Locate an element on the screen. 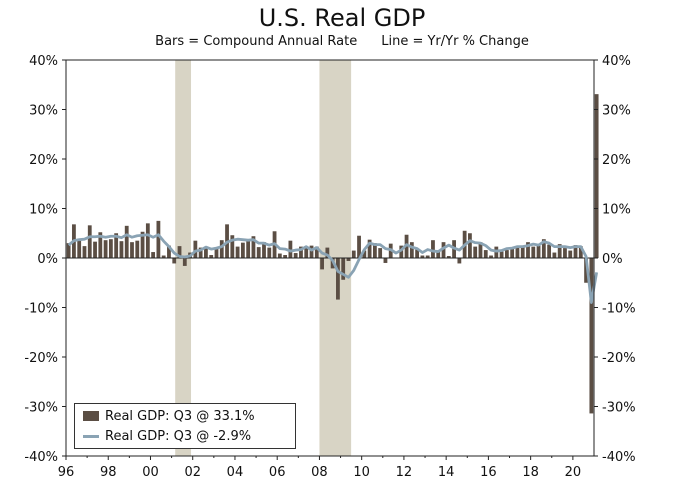 The width and height of the screenshot is (684, 488). bar-q59 is located at coordinates (380, 253).